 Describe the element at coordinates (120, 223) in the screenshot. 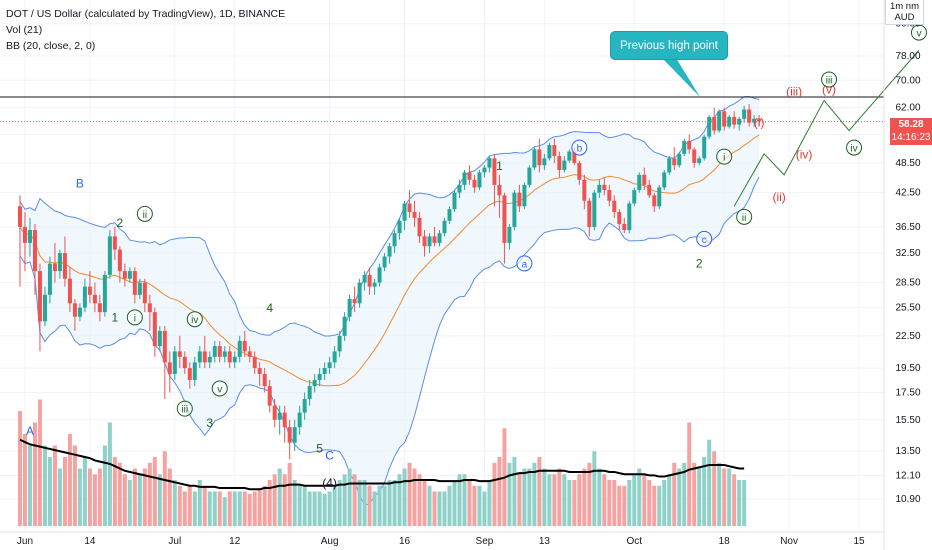

I see `wave-label-text: 2` at that location.